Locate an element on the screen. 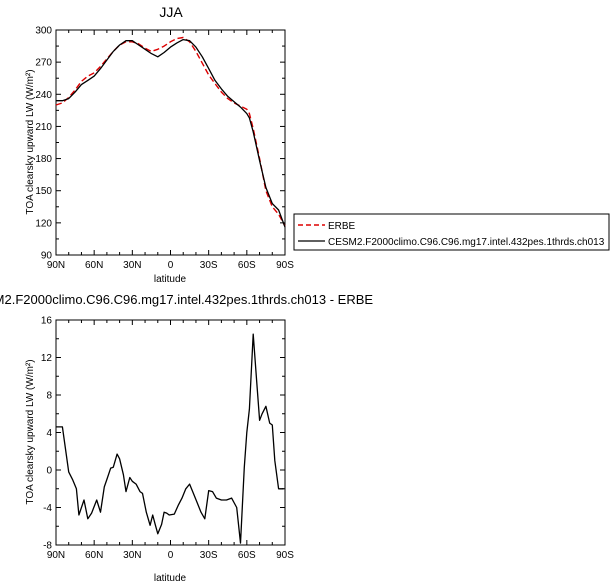 The height and width of the screenshot is (586, 614). bottom-series-line-difference is located at coordinates (170, 438).